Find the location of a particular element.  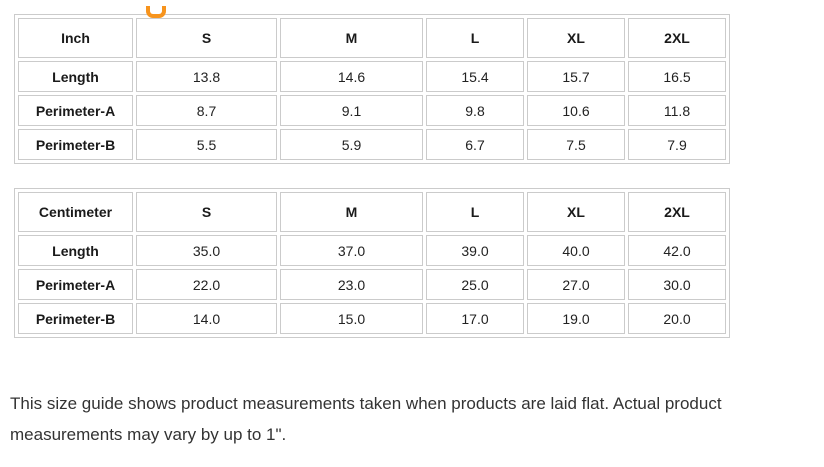

value-cell: 8.7 is located at coordinates (206, 110).